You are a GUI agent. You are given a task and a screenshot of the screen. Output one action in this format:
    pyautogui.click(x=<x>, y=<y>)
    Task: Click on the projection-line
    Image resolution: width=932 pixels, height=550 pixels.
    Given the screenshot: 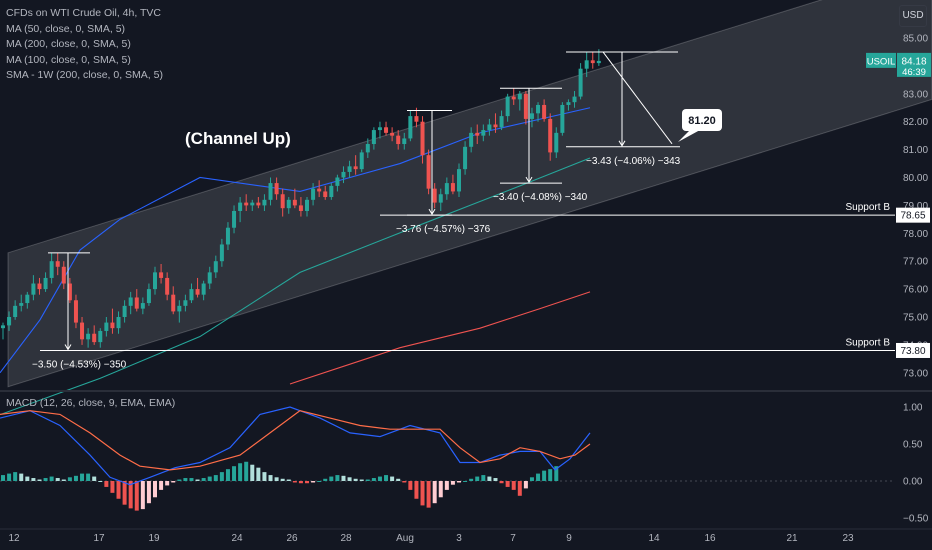 What is the action you would take?
    pyautogui.click(x=637, y=98)
    